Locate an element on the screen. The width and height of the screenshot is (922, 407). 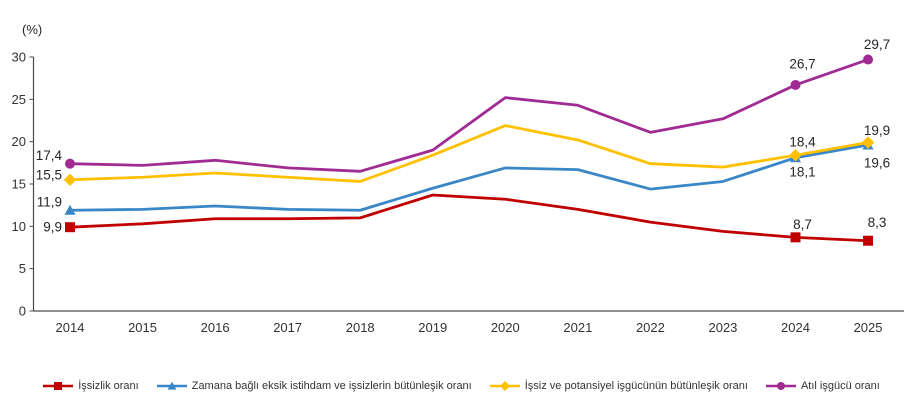
y-tick-label-5: 5 is located at coordinates (22, 268).